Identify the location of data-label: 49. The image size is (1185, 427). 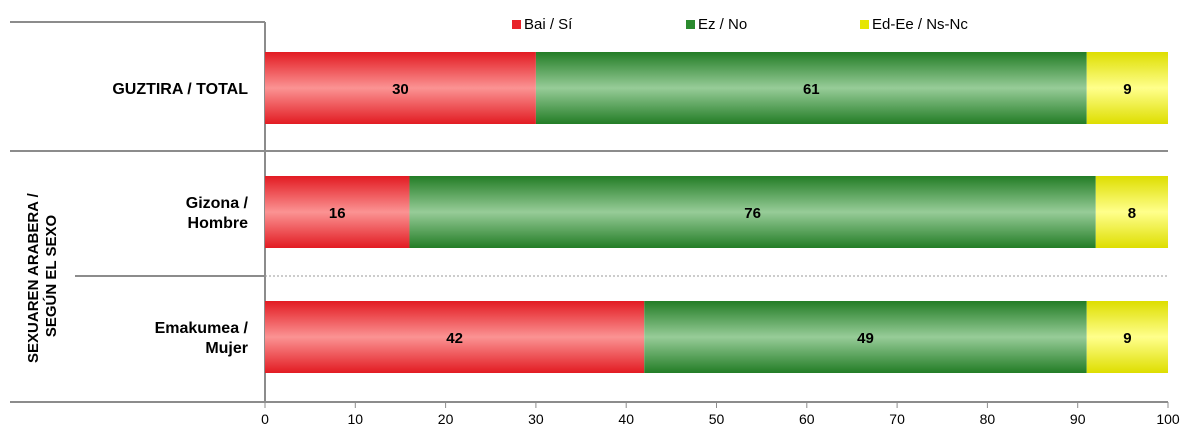
(865, 338).